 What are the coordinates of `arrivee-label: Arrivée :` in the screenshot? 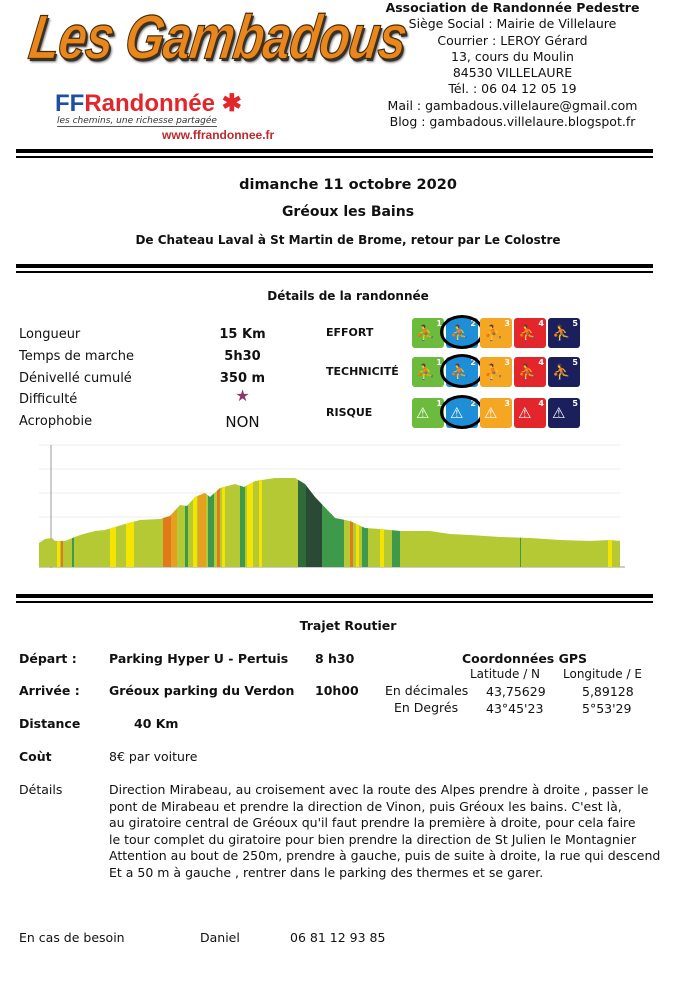 It's located at (49, 690).